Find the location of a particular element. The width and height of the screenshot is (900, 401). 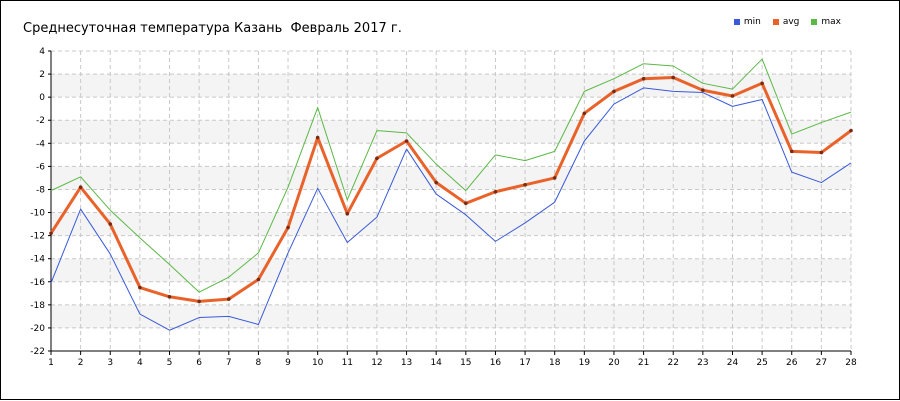

legend-item-max: max is located at coordinates (826, 22).